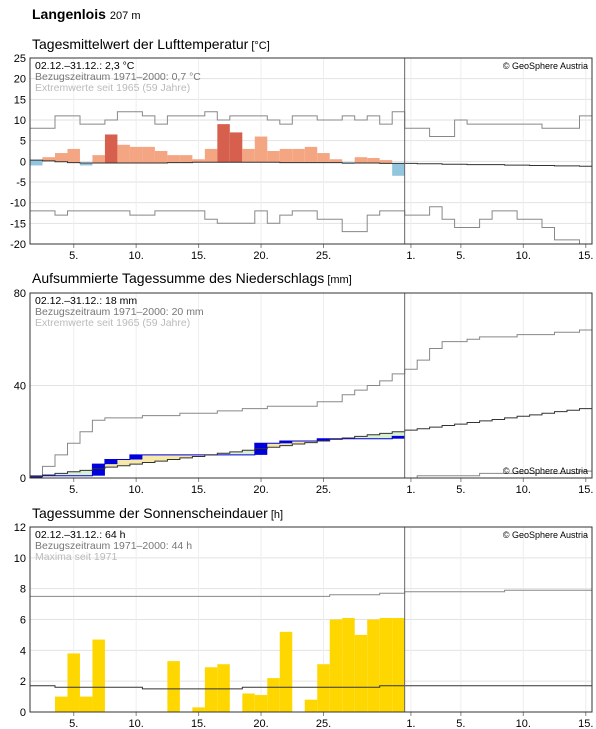 This screenshot has height=729, width=596. I want to click on sunshine-panel-title: Tagessumme der Sonnenscheindauer [h], so click(157, 513).